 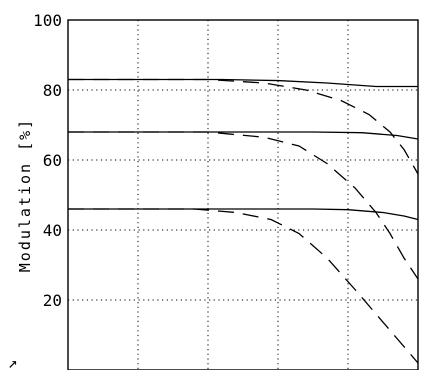 I want to click on y-tick-label-60: 60, so click(x=52, y=160).